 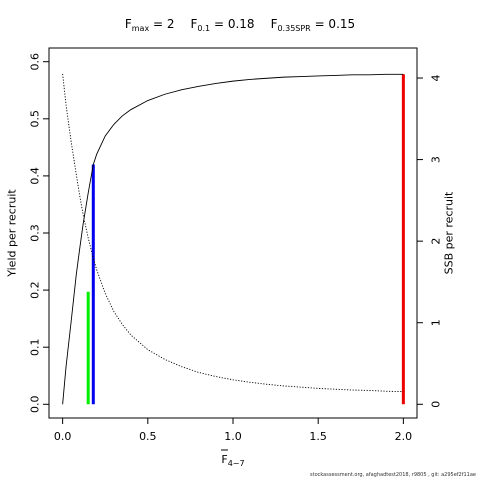 I want to click on title-value: = 0.15, so click(x=333, y=24).